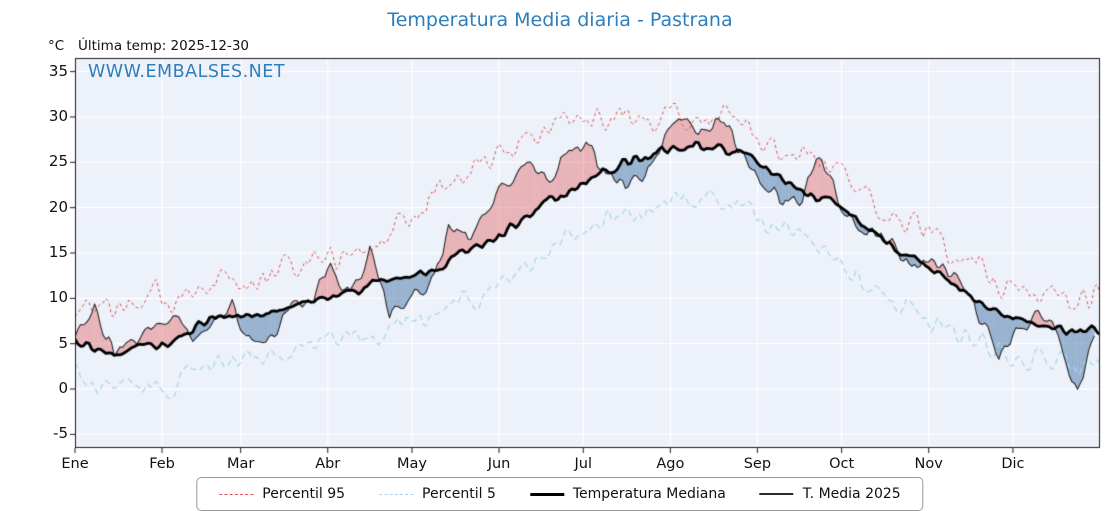 This screenshot has width=1120, height=511. What do you see at coordinates (583, 464) in the screenshot?
I see `x-tick-label: Jul` at bounding box center [583, 464].